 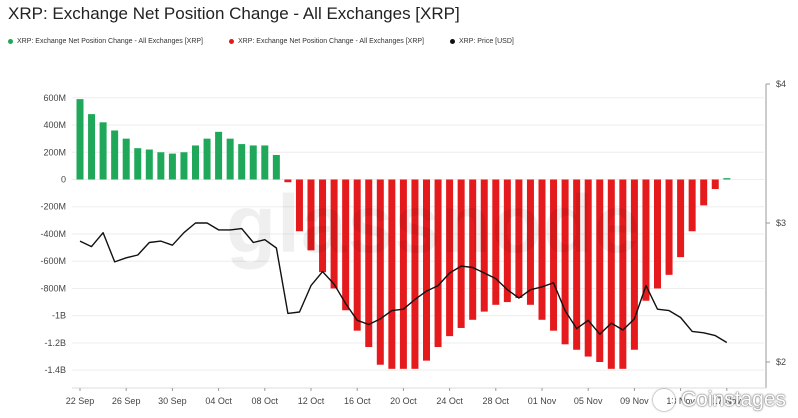 I want to click on x-tick-label: 20 Oct, so click(x=403, y=401).